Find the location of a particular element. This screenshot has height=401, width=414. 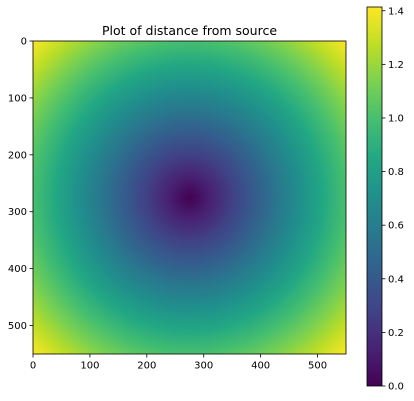

colorbar-tick-label: 1.4 is located at coordinates (396, 11).